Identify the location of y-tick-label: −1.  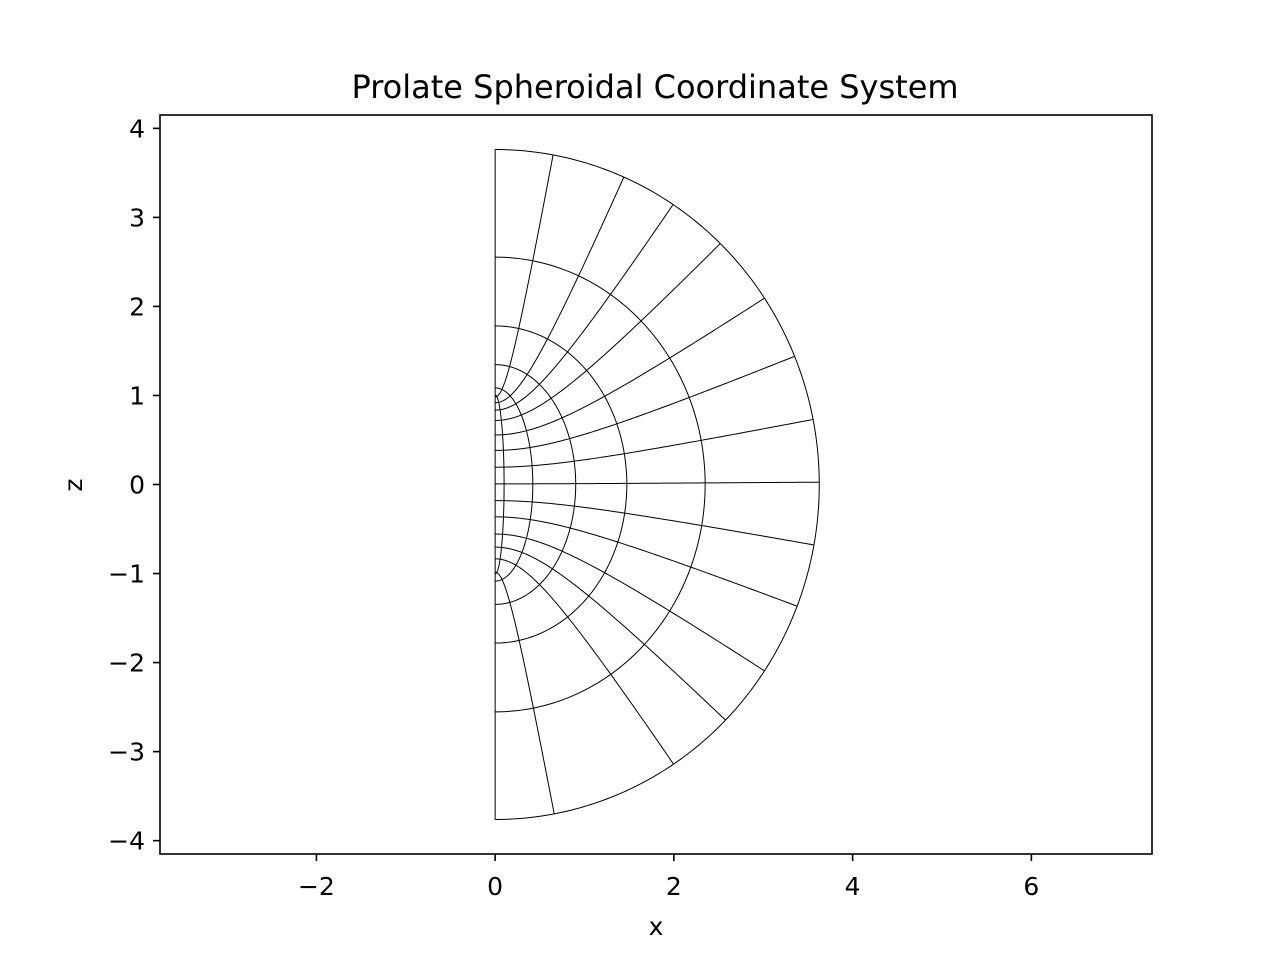
(126, 574).